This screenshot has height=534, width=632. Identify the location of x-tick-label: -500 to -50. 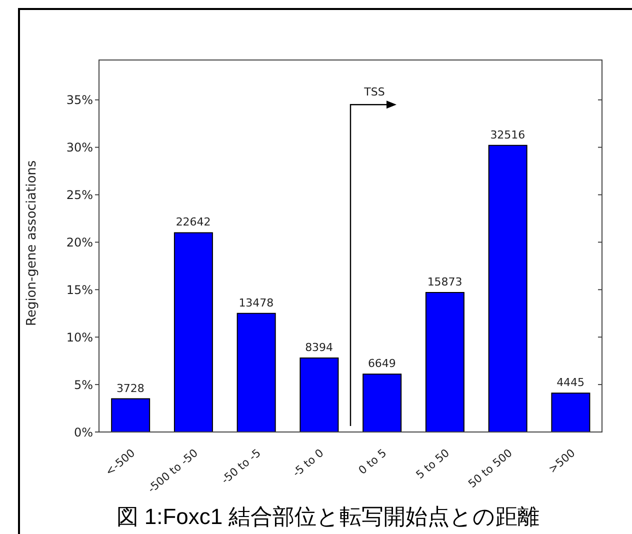
(172, 471).